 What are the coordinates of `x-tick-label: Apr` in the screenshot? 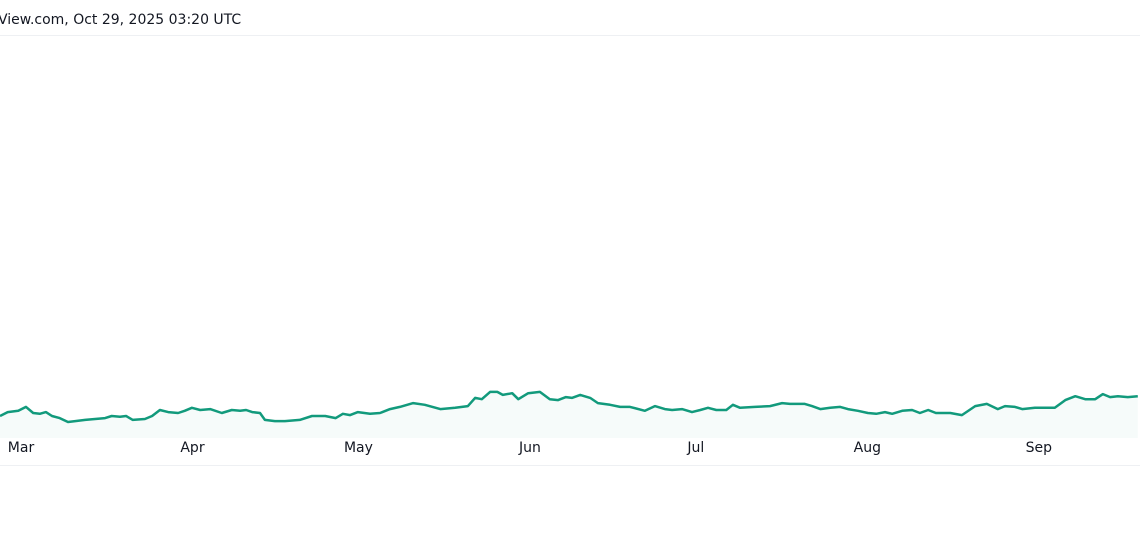 It's located at (192, 448).